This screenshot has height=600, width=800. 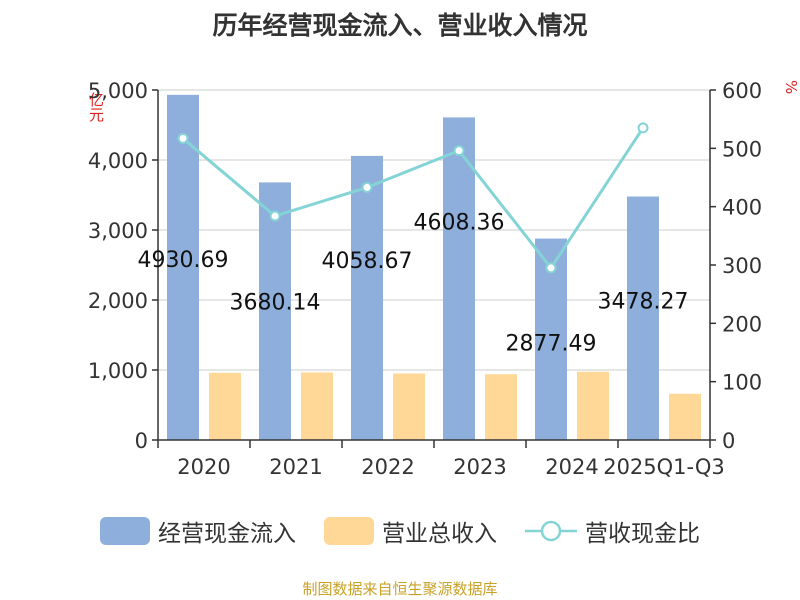 What do you see at coordinates (571, 467) in the screenshot?
I see `x-tick-label: 2024` at bounding box center [571, 467].